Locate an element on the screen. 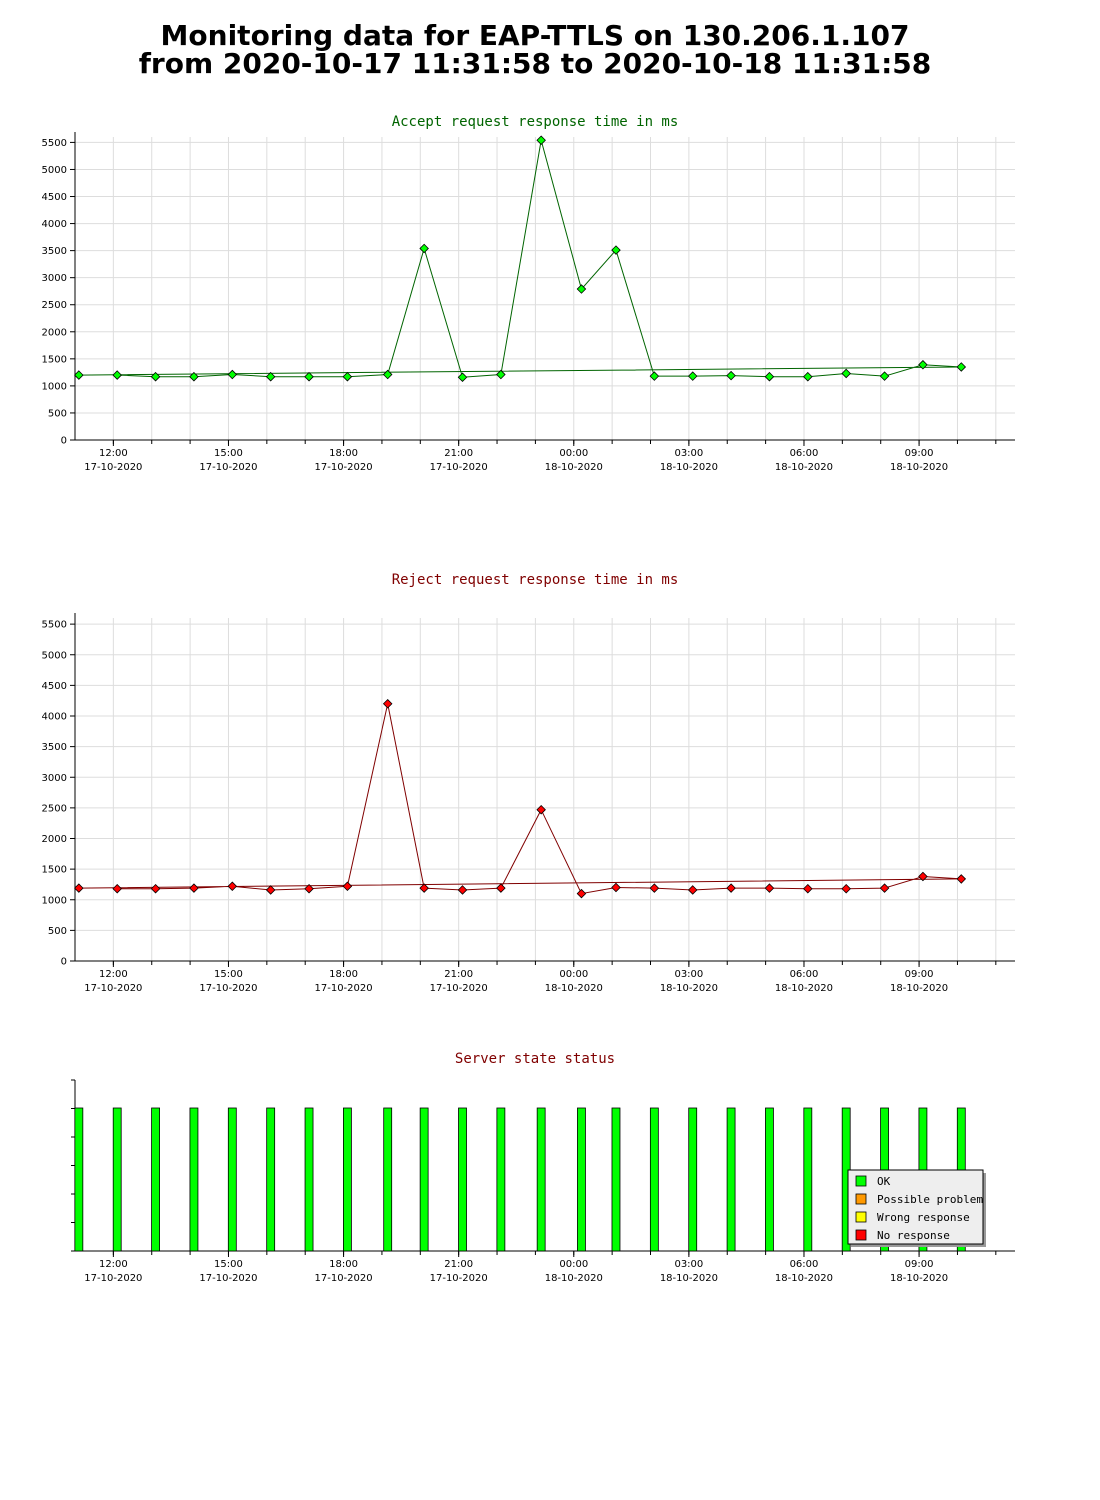 The height and width of the screenshot is (1500, 1100). accept-x-tick-time: 03:00 is located at coordinates (688, 453).